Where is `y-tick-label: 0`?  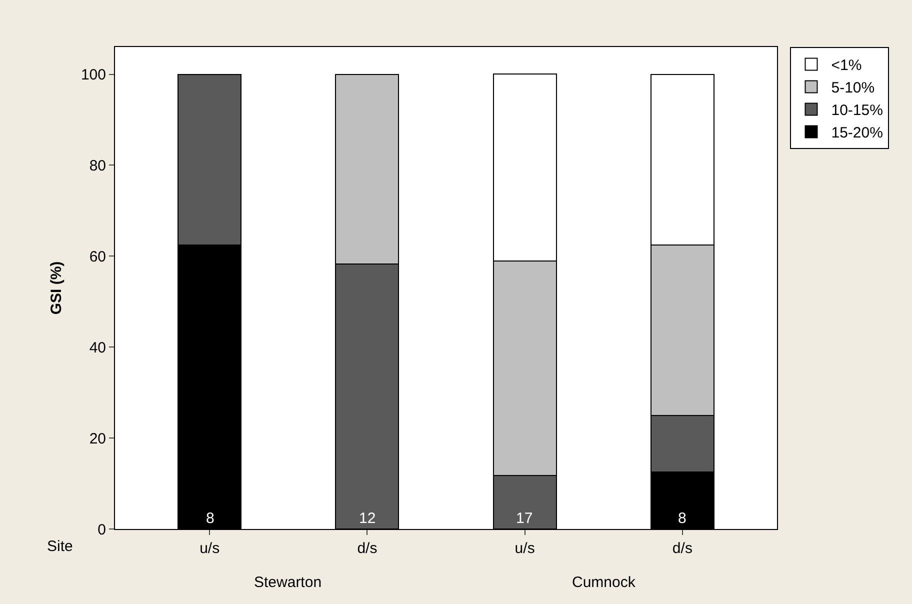
y-tick-label: 0 is located at coordinates (102, 529).